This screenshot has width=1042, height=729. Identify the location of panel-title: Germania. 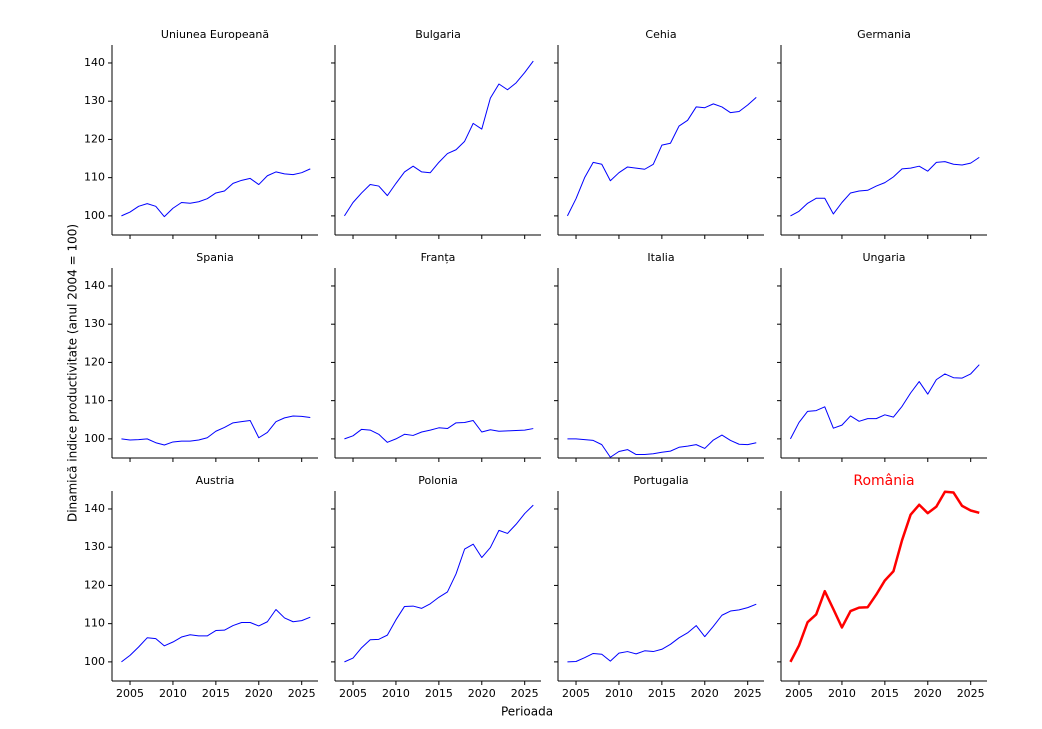
(884, 34).